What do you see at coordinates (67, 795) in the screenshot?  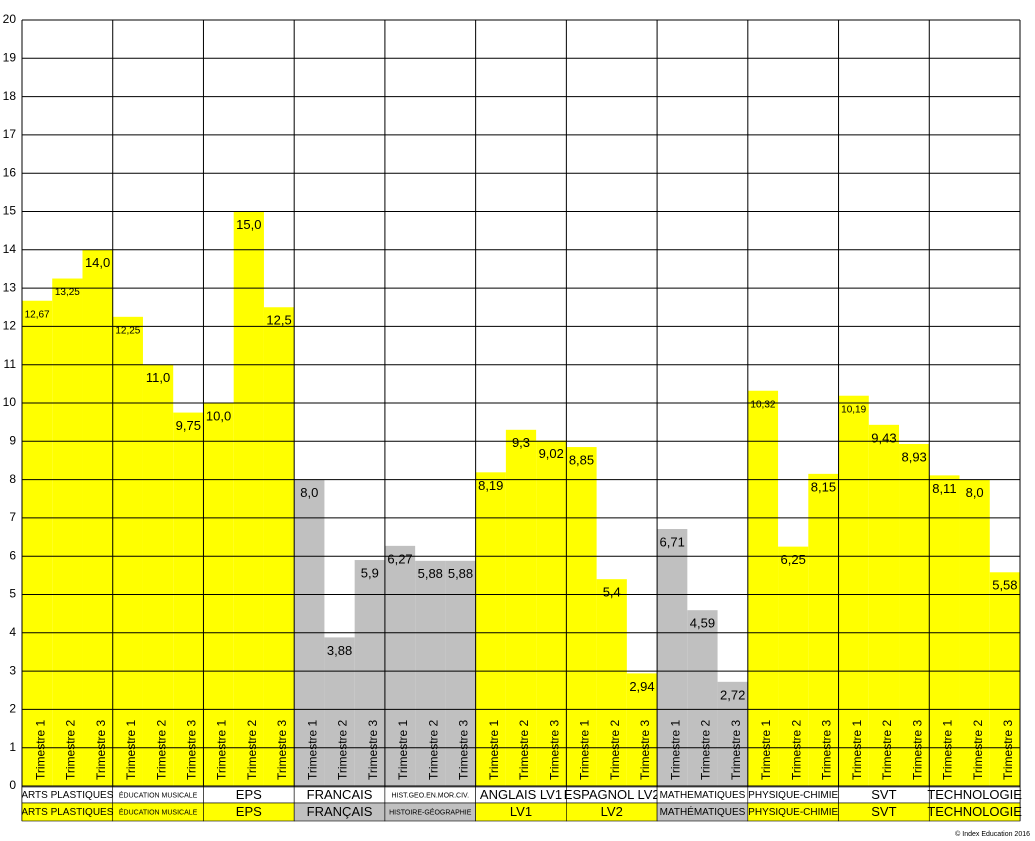 I see `subject-label: ARTS PLASTIQUES` at bounding box center [67, 795].